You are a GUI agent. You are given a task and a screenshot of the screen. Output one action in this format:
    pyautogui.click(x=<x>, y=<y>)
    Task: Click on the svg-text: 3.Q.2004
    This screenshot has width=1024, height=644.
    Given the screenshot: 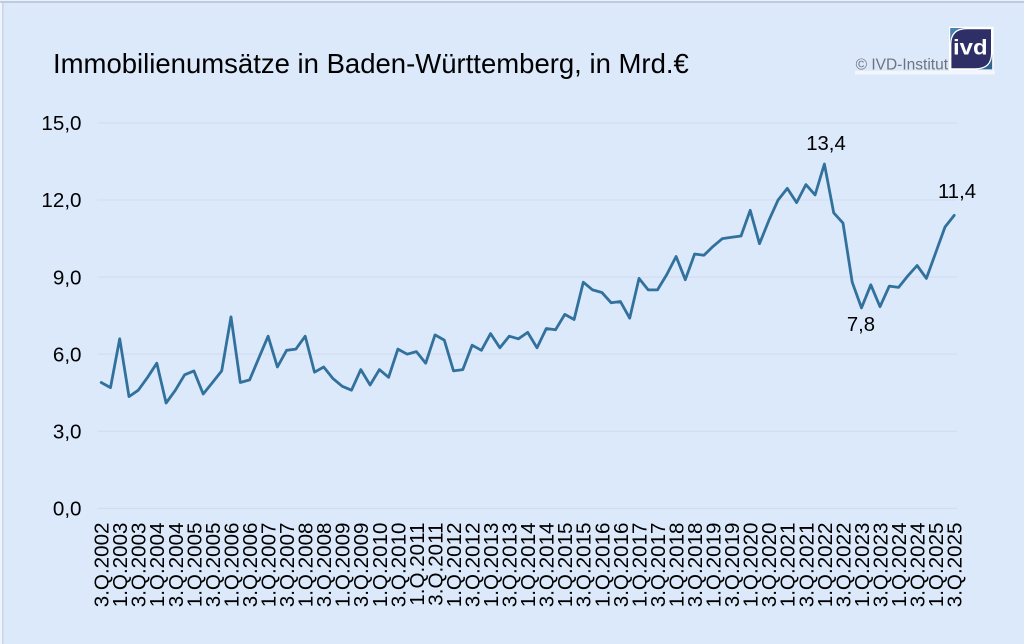 What is the action you would take?
    pyautogui.click(x=176, y=565)
    